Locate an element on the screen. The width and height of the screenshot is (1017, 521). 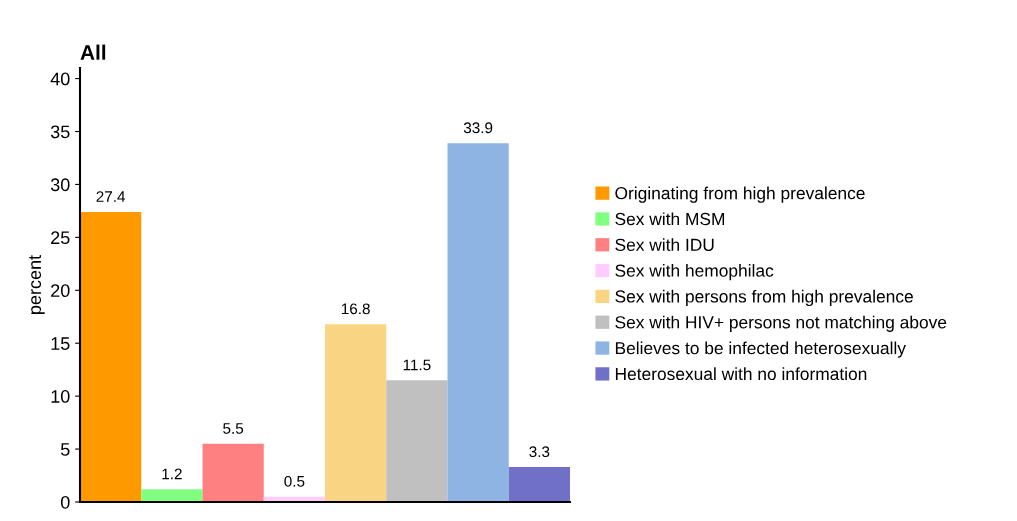
y-tick-label: 30 is located at coordinates (60, 185).